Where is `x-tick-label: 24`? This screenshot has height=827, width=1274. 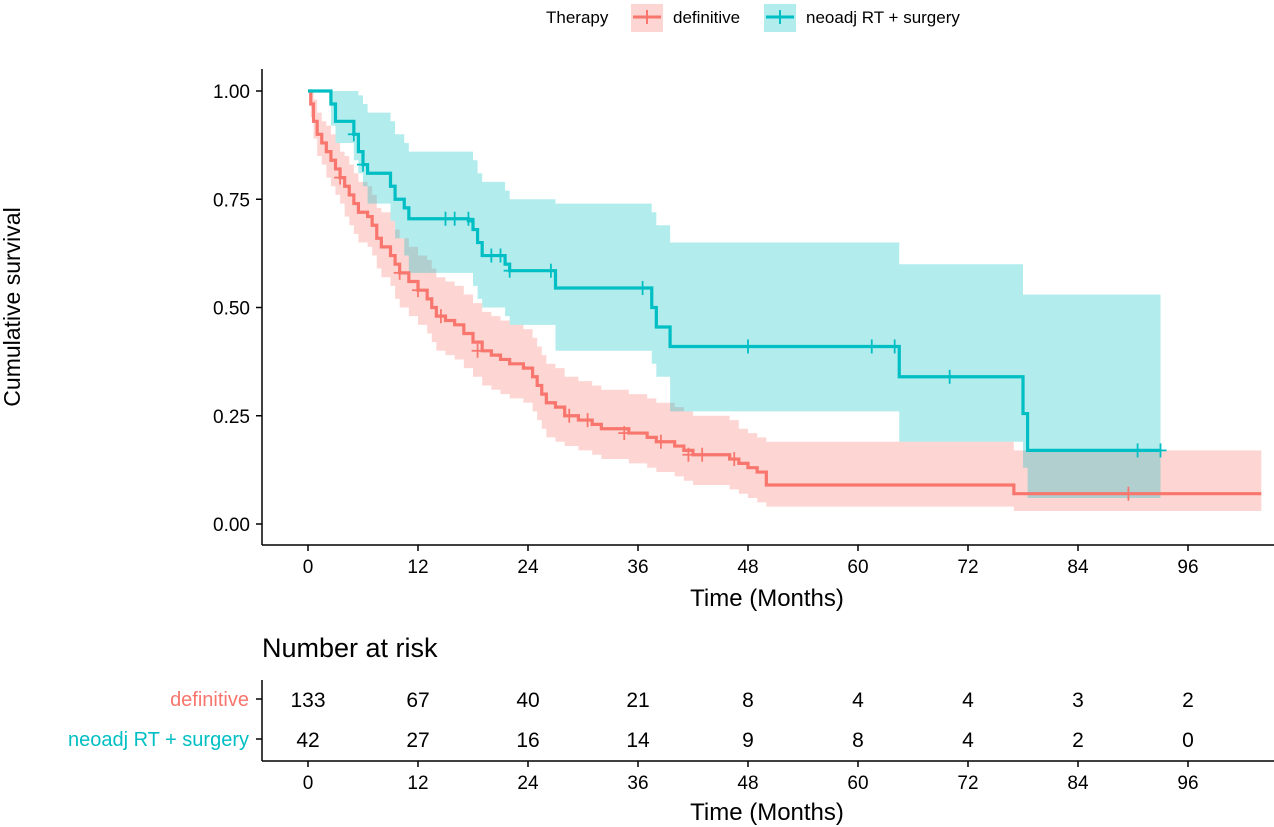 x-tick-label: 24 is located at coordinates (528, 567).